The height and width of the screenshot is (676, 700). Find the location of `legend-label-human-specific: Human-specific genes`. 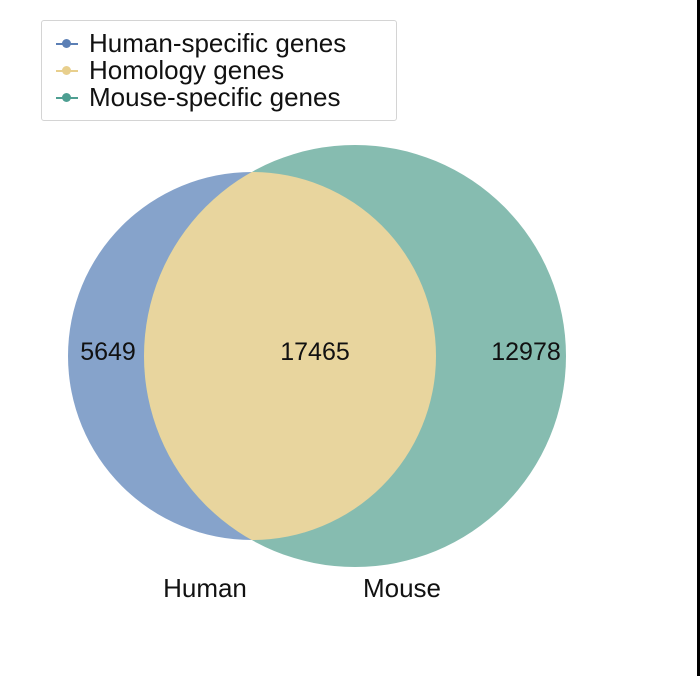

legend-label-human-specific: Human-specific genes is located at coordinates (218, 43).